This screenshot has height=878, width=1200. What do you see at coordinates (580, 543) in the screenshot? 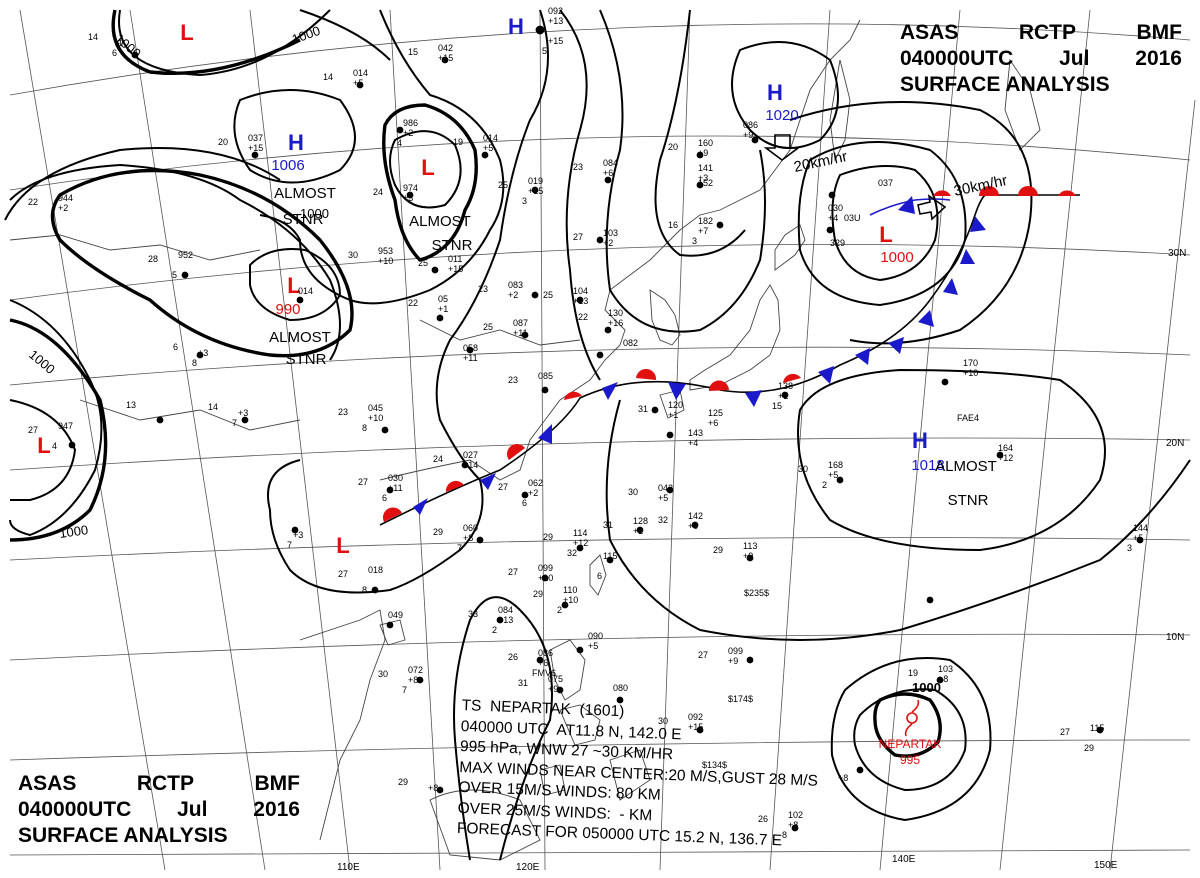
I see `station-tendency: +12` at bounding box center [580, 543].